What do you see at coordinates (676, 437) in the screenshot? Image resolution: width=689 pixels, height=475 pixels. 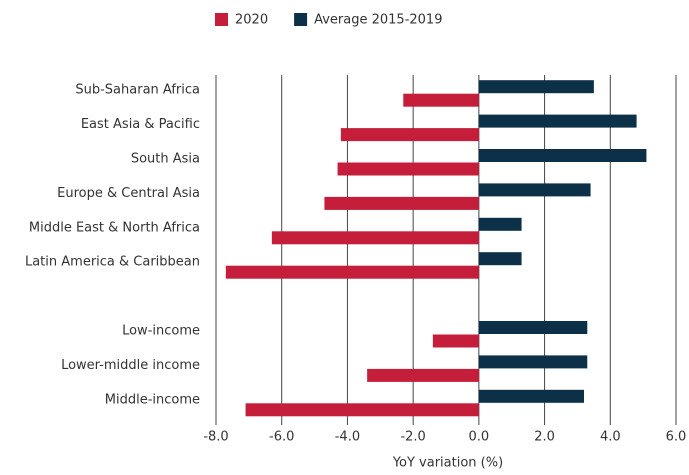 I see `x-tick-label: 6.0` at bounding box center [676, 437].